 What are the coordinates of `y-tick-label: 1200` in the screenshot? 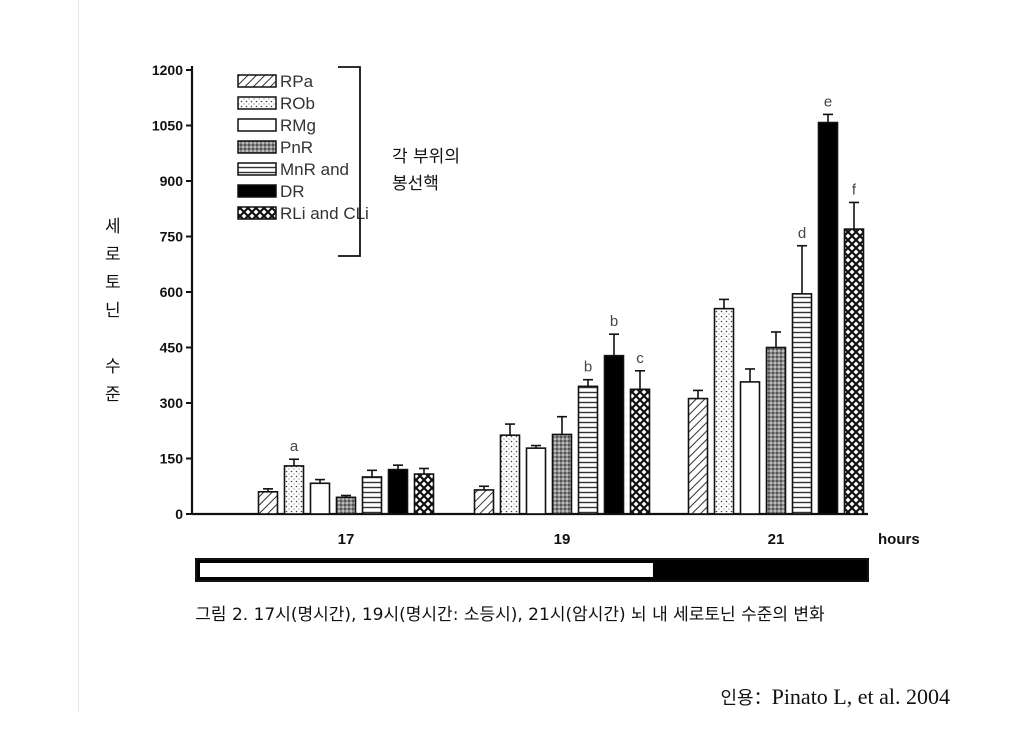 It's located at (167, 70).